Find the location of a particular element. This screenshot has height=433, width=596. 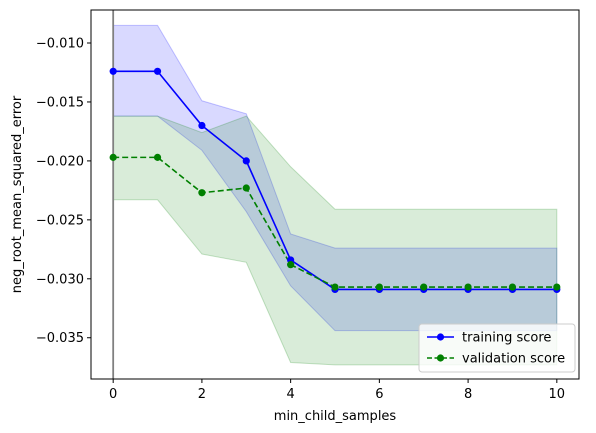

legend-marker-training is located at coordinates (440, 337).